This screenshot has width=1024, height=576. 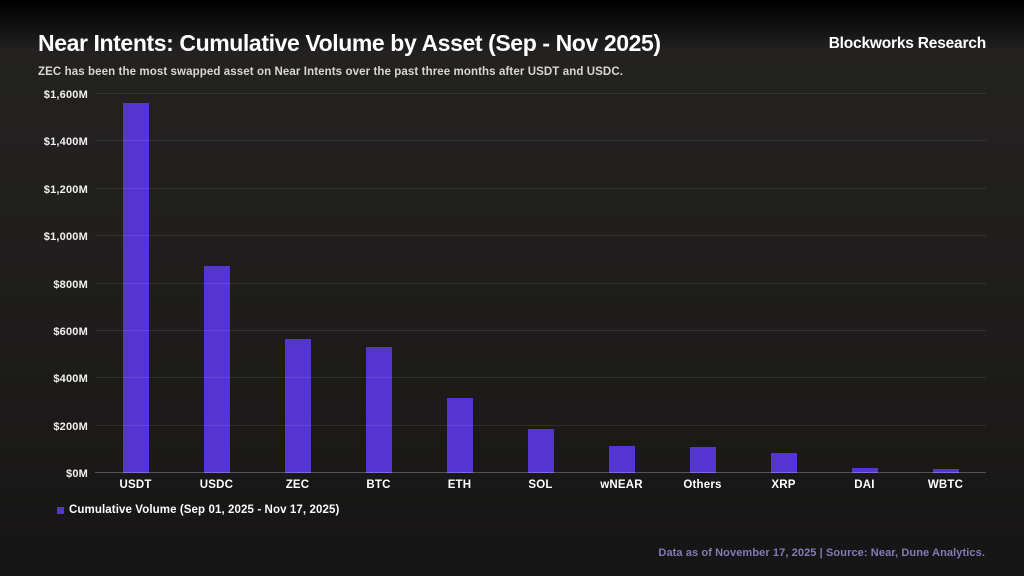 I want to click on bar-sol, so click(x=540, y=451).